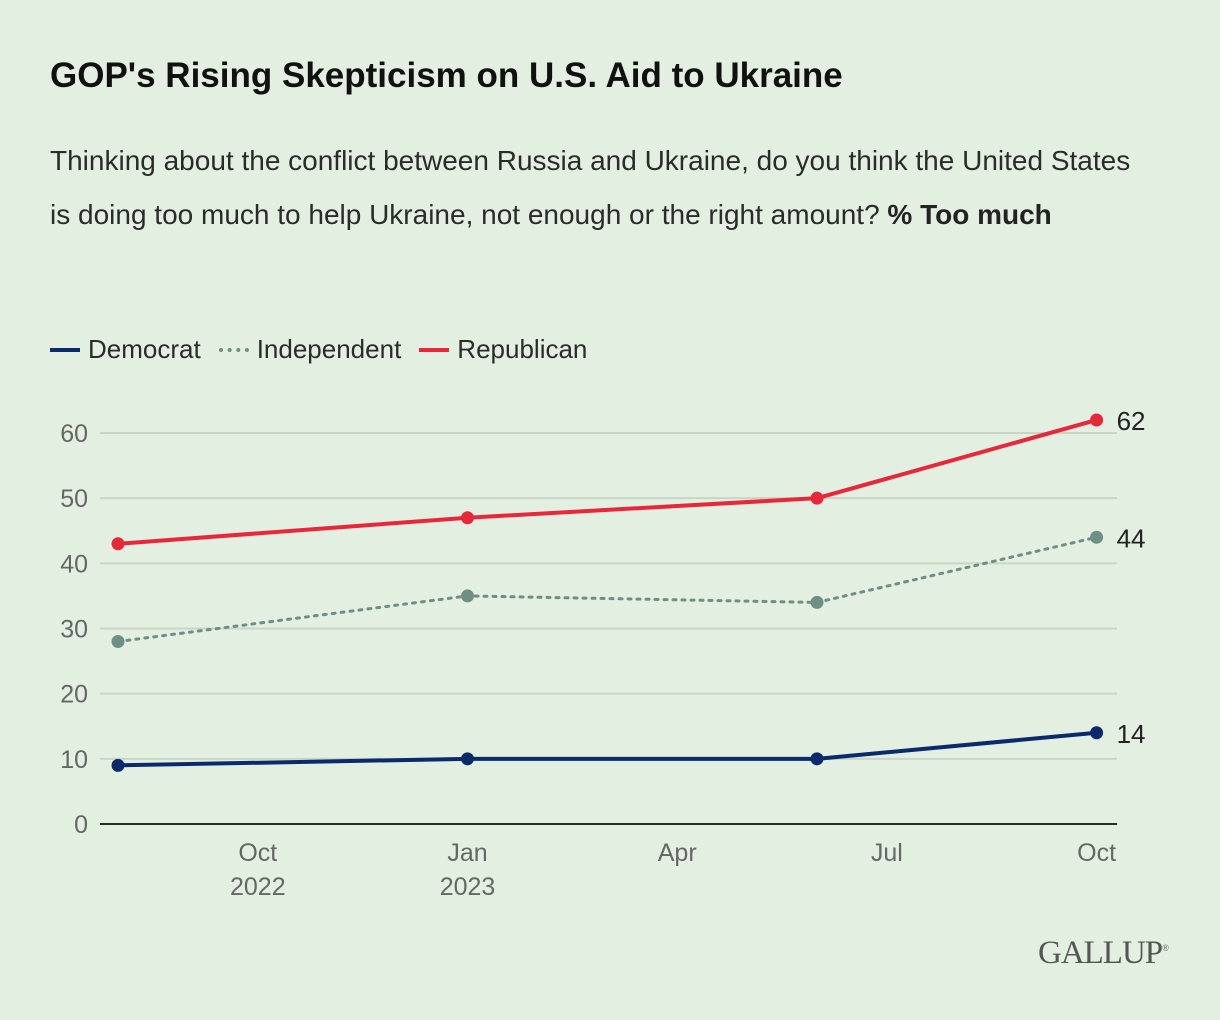 The image size is (1220, 1020). I want to click on x-tick-year-label: 2022, so click(258, 887).